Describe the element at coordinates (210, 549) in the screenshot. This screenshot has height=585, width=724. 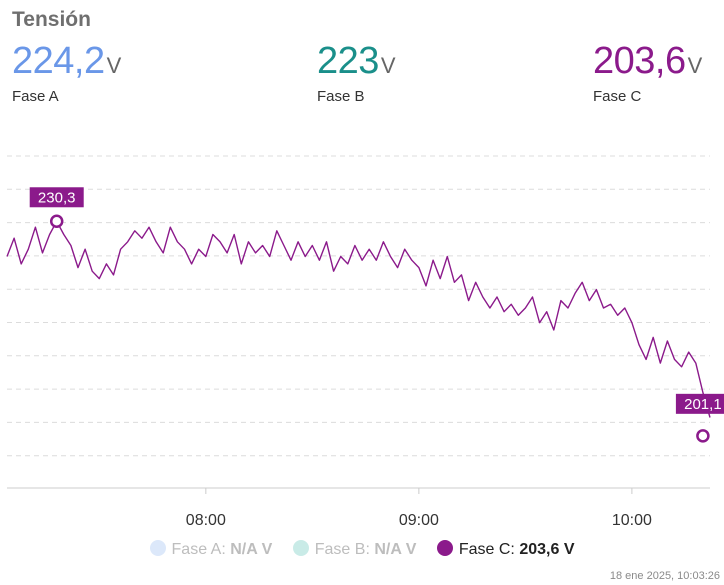
I see `legend-item-fase-a: Fase A: N/A V` at that location.